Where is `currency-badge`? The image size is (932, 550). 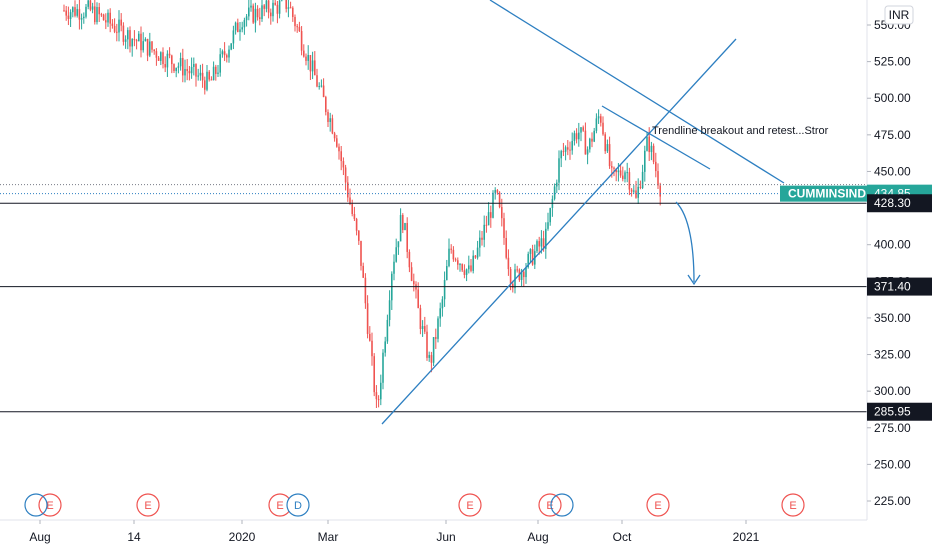
currency-badge is located at coordinates (899, 15).